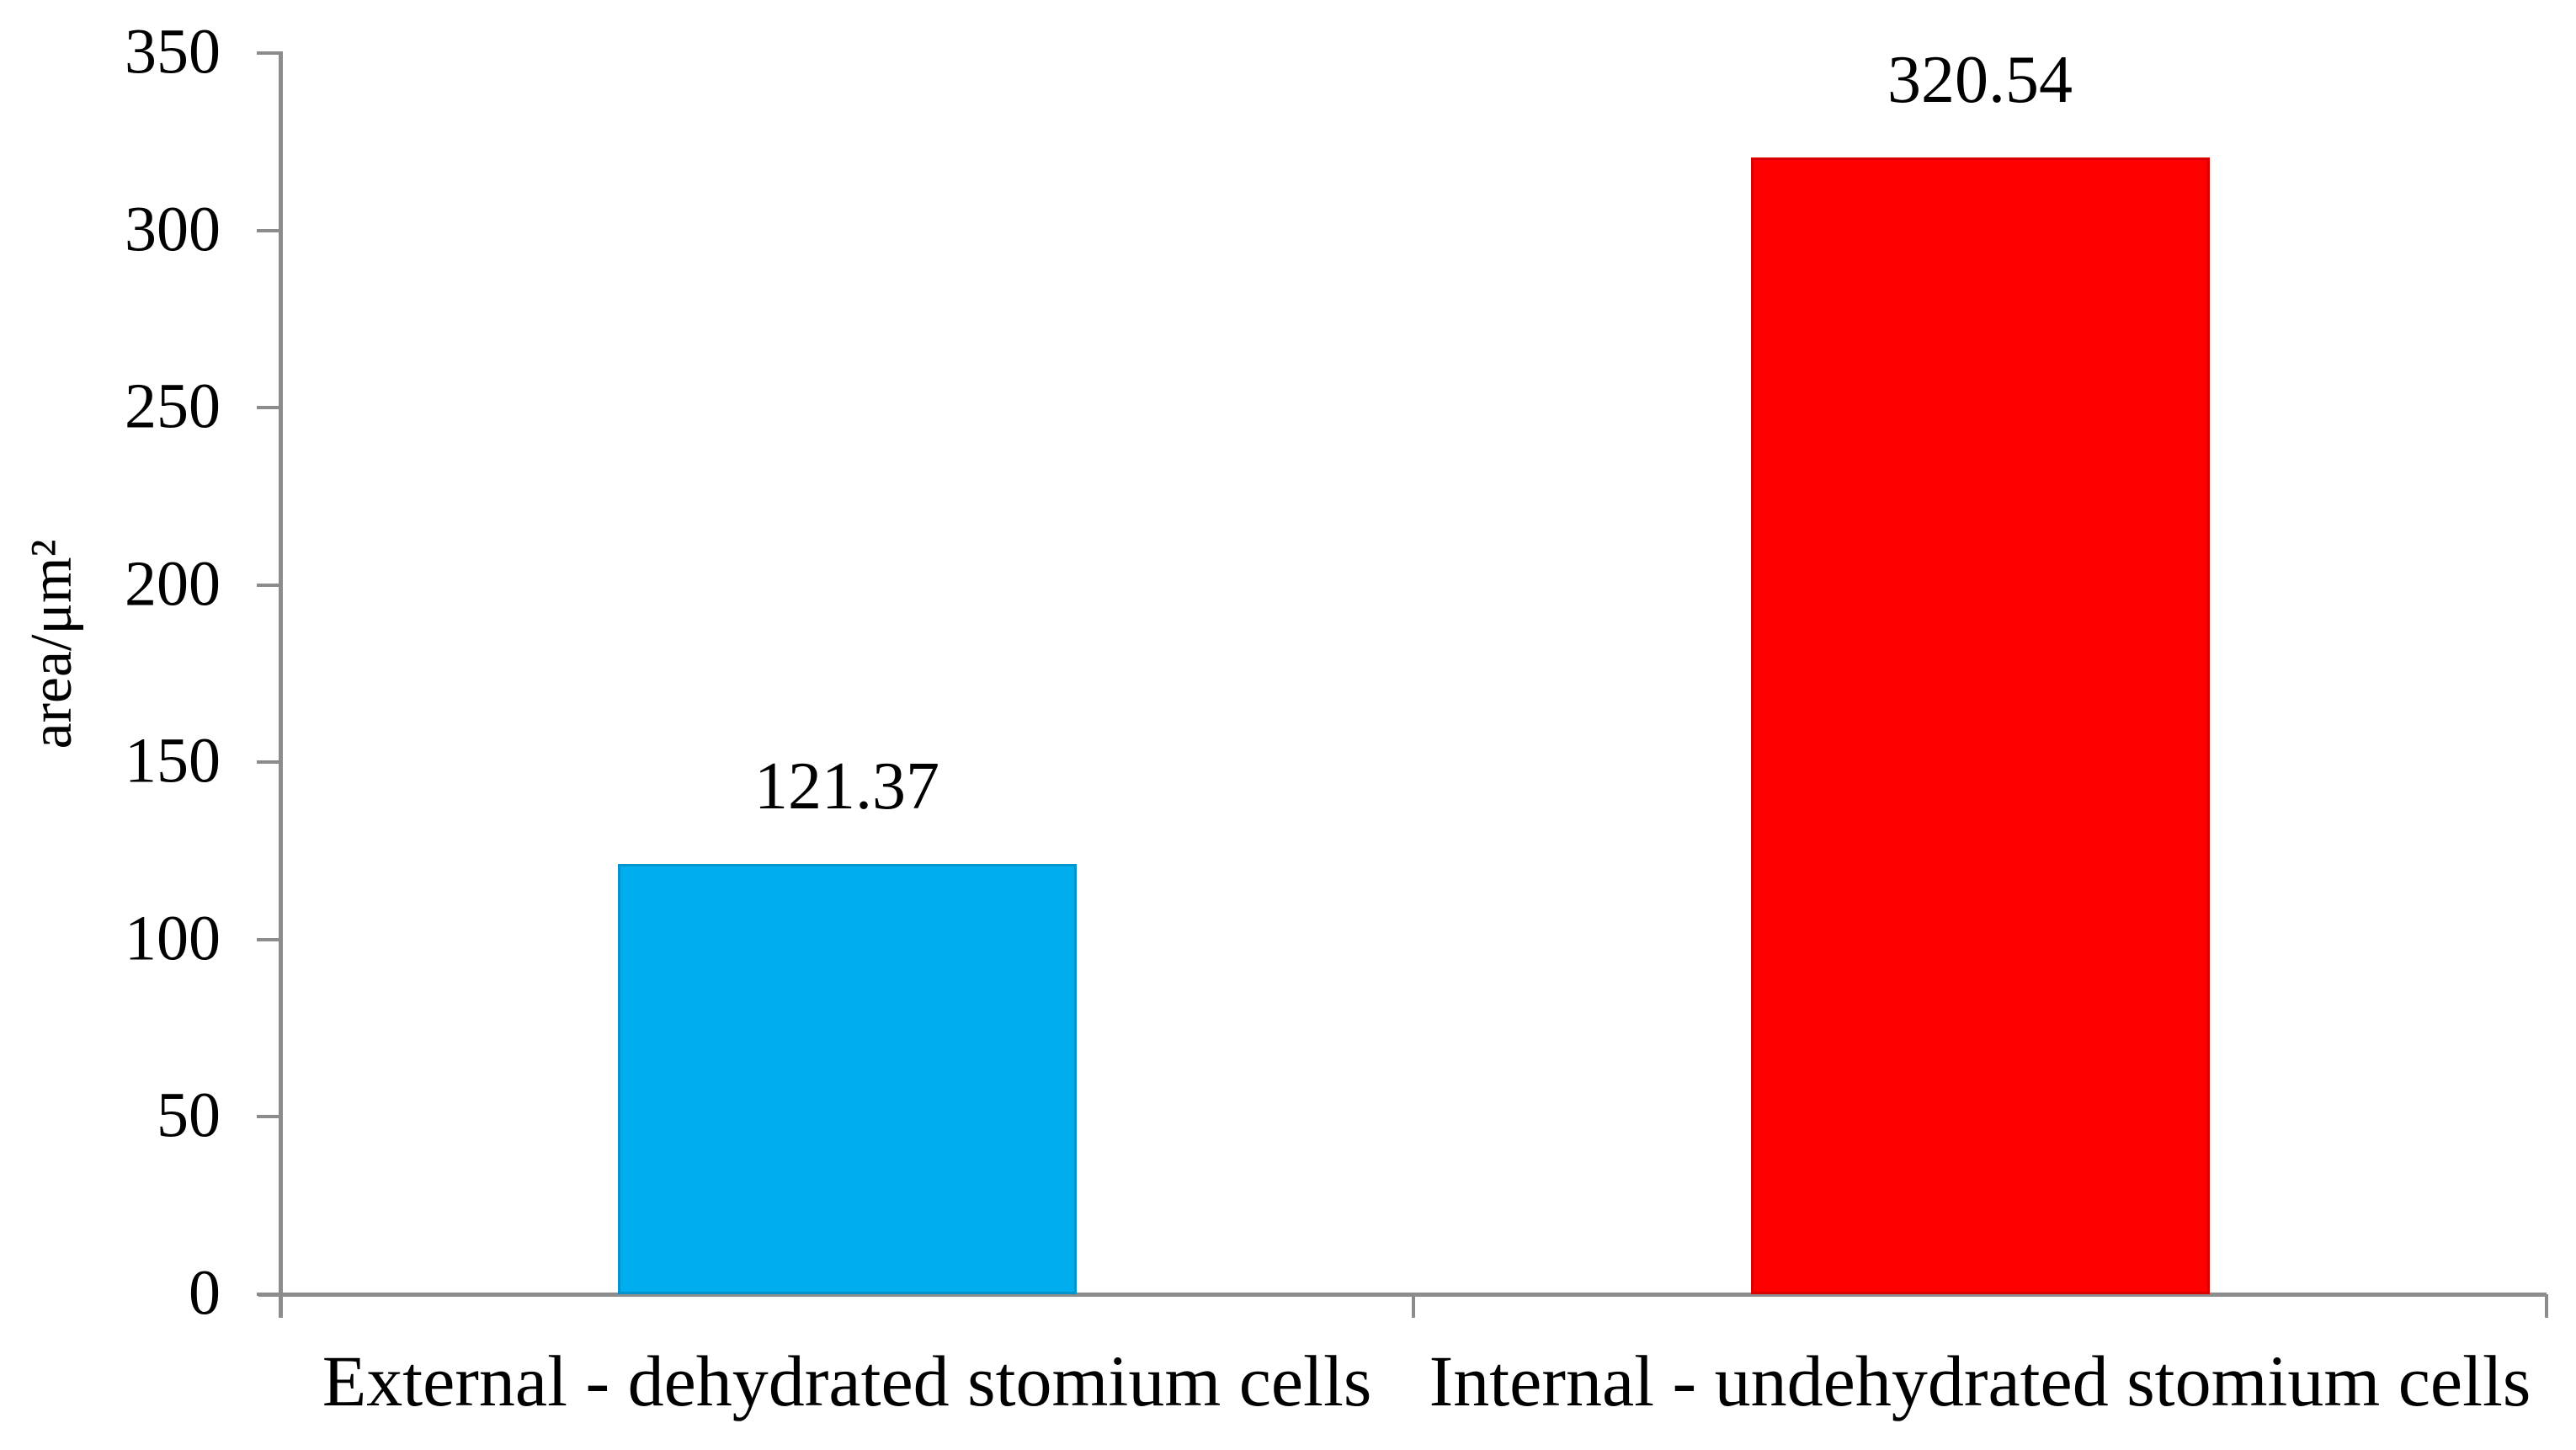 The width and height of the screenshot is (2576, 1450). Describe the element at coordinates (173, 584) in the screenshot. I see `y-tick-label: 200` at that location.